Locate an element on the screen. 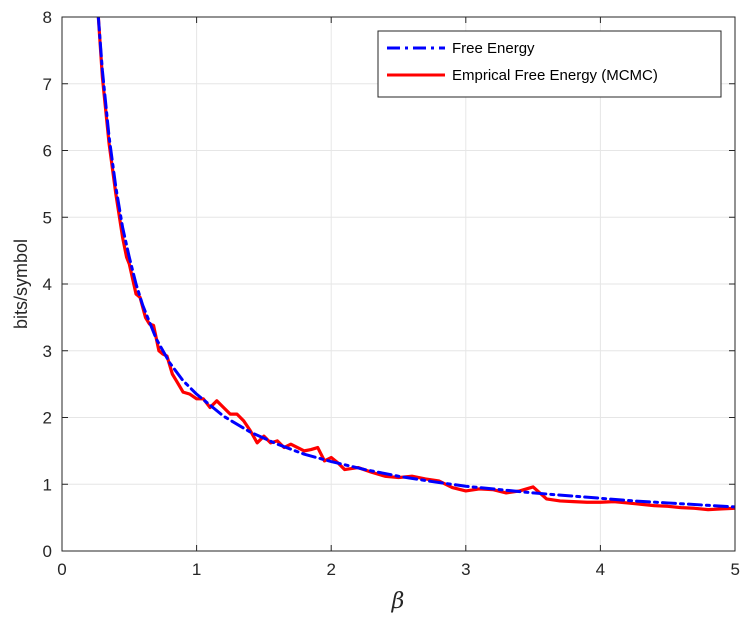 The image size is (740, 619). y-tick-label: 5 is located at coordinates (47, 217).